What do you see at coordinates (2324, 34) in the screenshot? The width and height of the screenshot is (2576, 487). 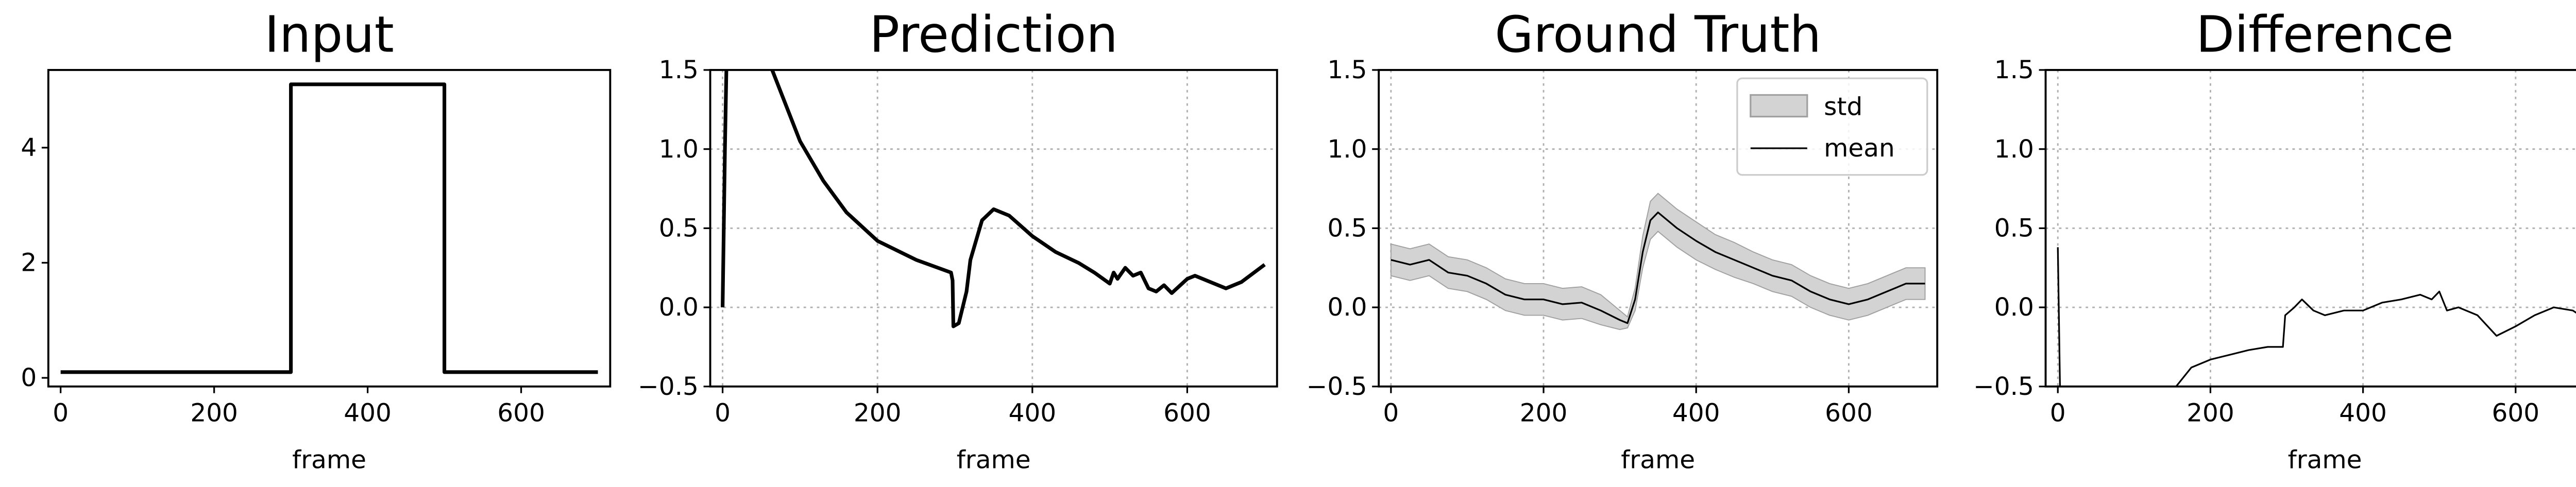 I see `chart-title: Difference` at bounding box center [2324, 34].